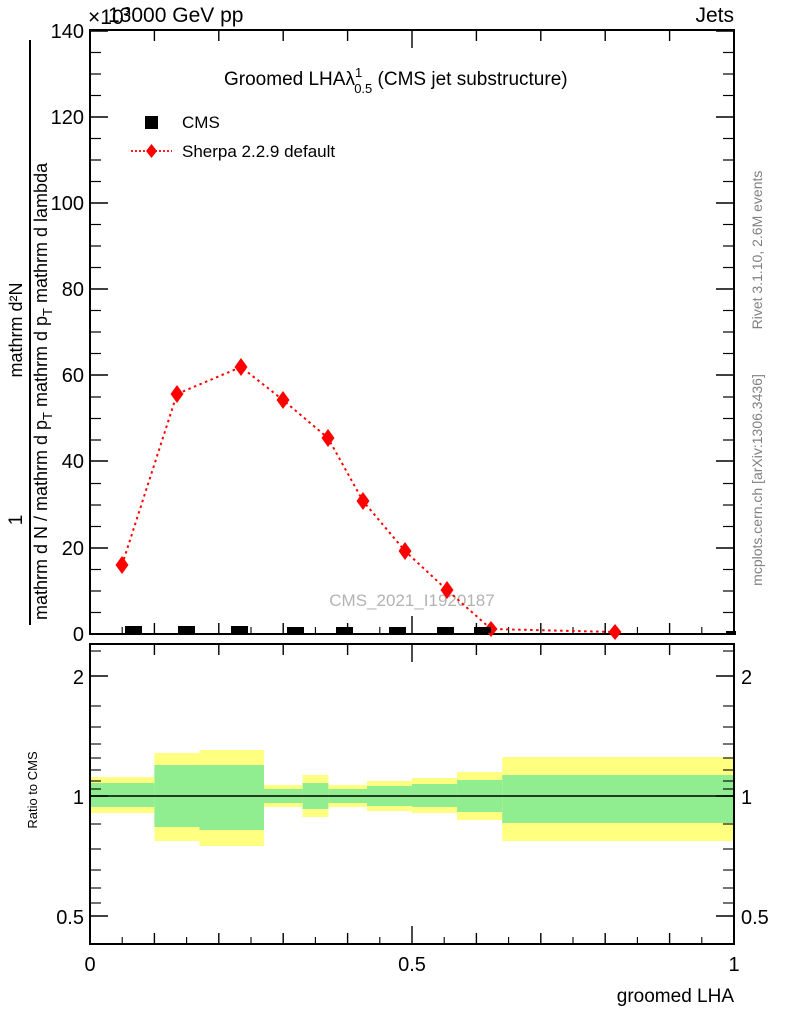 Image resolution: width=786 pixels, height=1024 pixels. What do you see at coordinates (78, 635) in the screenshot?
I see `ytick-0: 0` at bounding box center [78, 635].